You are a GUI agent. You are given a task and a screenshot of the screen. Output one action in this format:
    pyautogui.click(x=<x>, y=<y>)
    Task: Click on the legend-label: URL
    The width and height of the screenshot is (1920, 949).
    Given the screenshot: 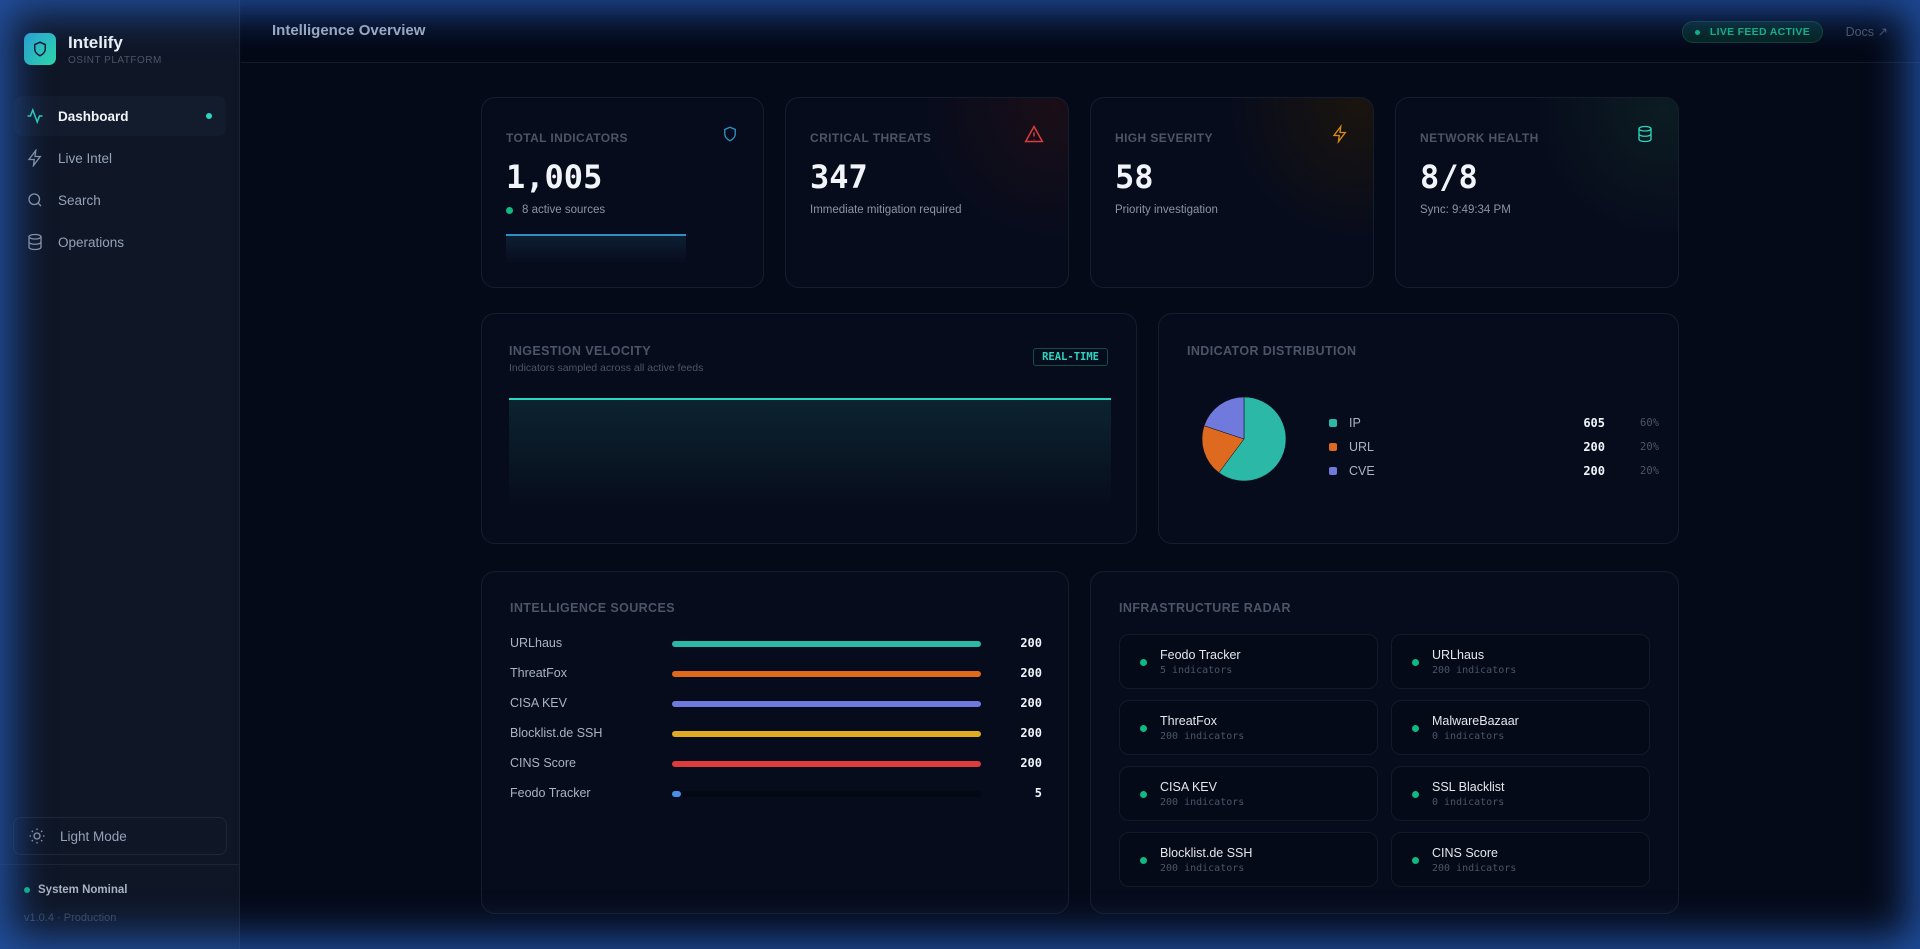 What is the action you would take?
    pyautogui.click(x=1362, y=447)
    